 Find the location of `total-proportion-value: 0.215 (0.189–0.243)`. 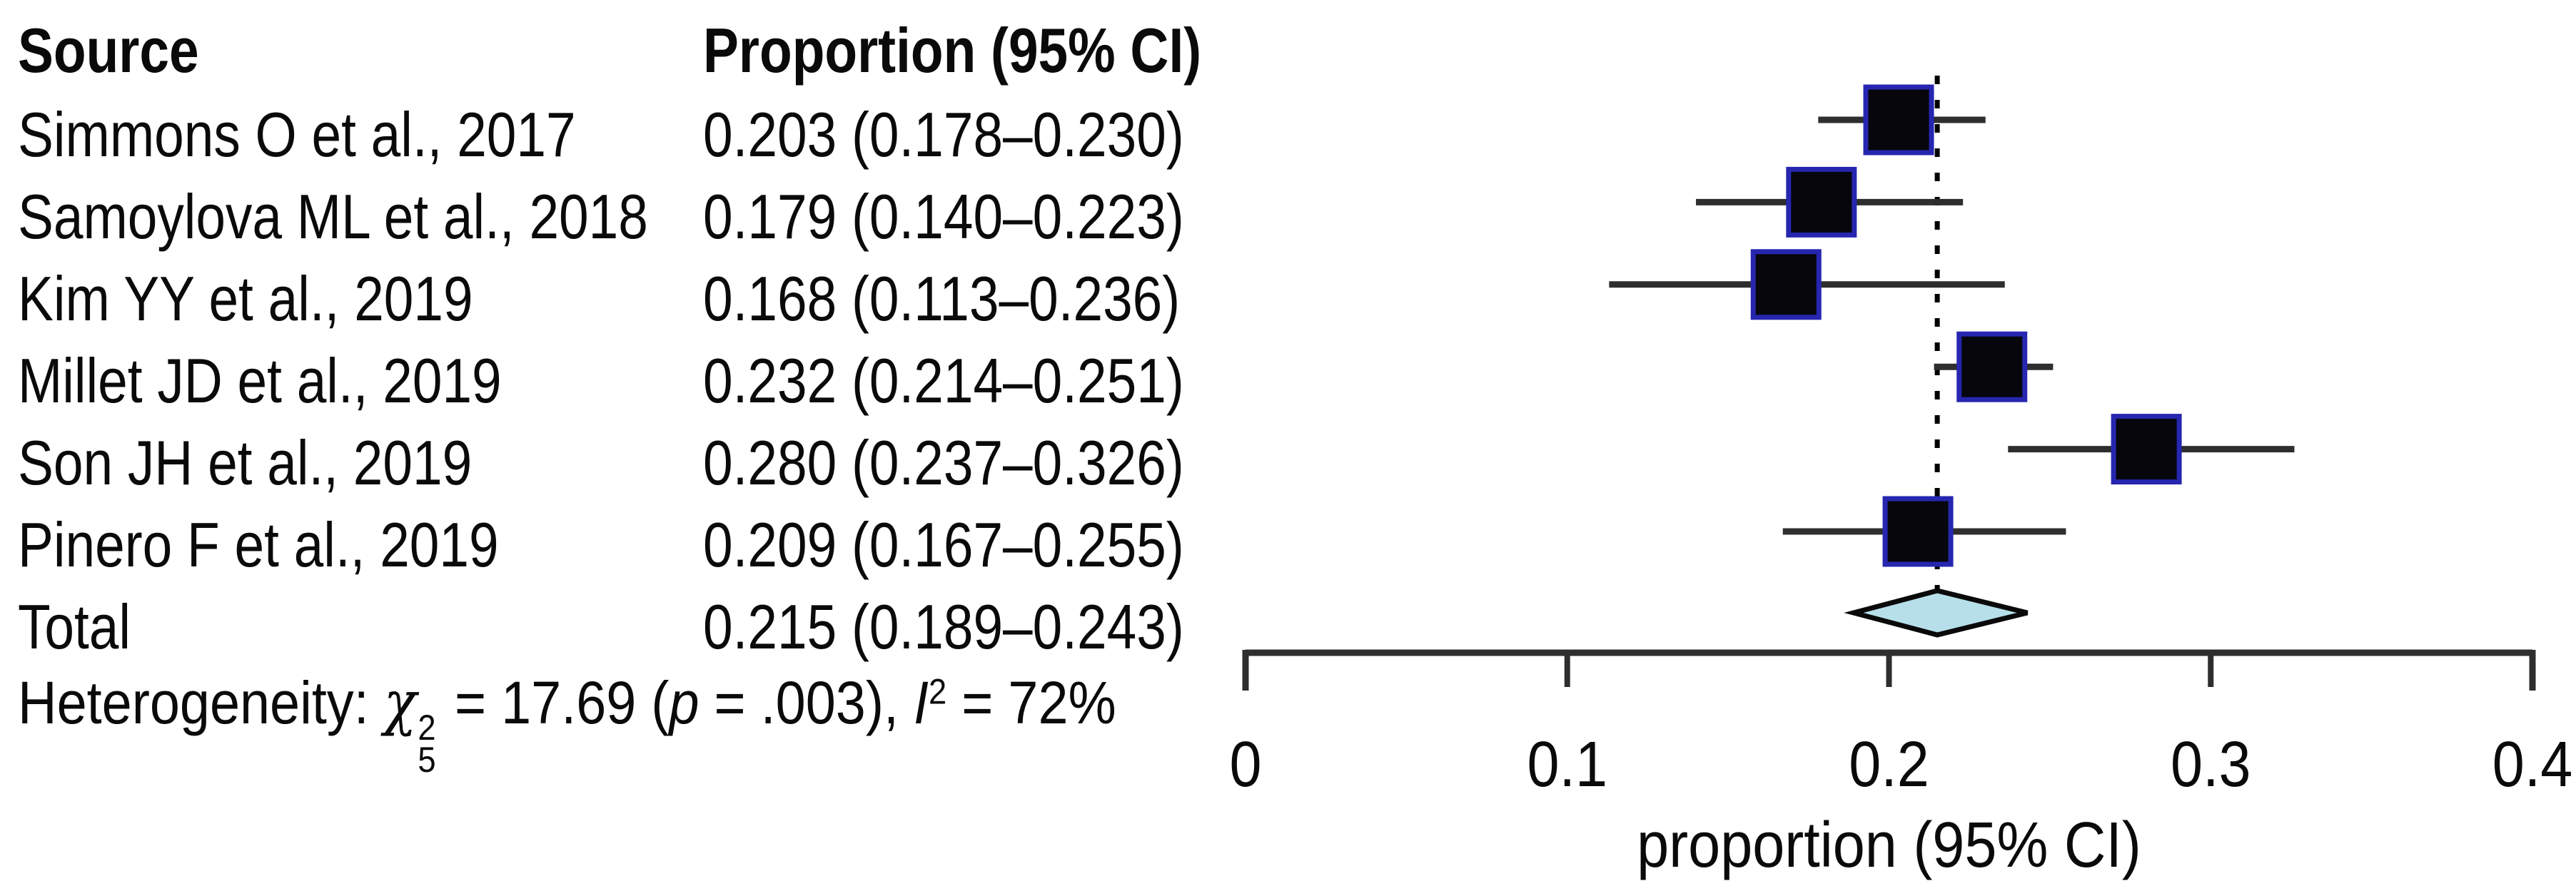

total-proportion-value: 0.215 (0.189–0.243) is located at coordinates (943, 626).